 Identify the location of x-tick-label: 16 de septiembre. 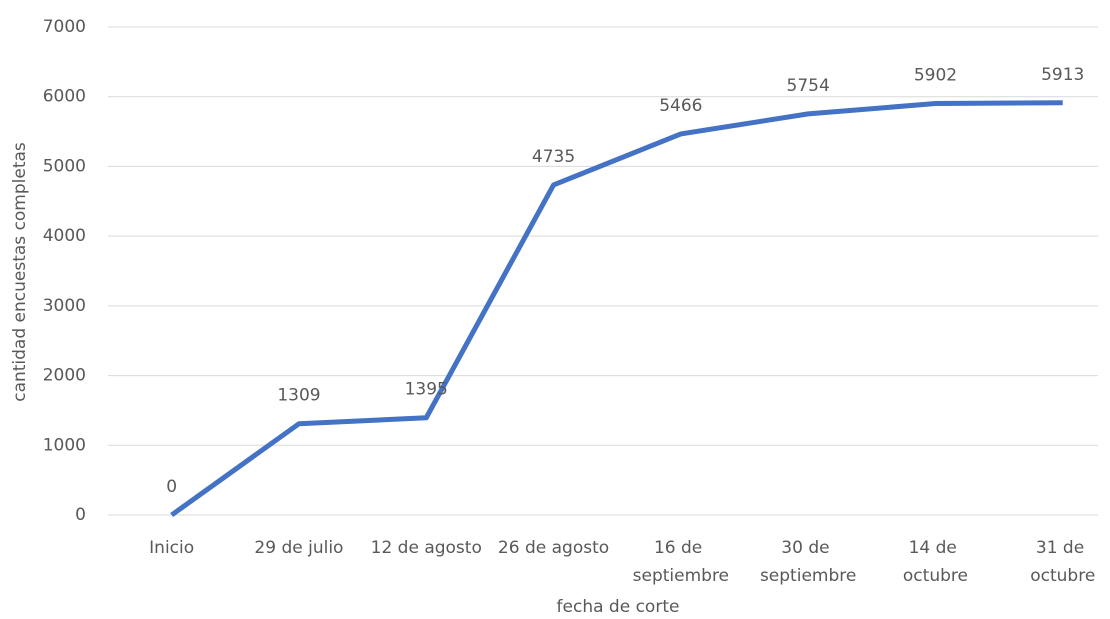
(681, 562).